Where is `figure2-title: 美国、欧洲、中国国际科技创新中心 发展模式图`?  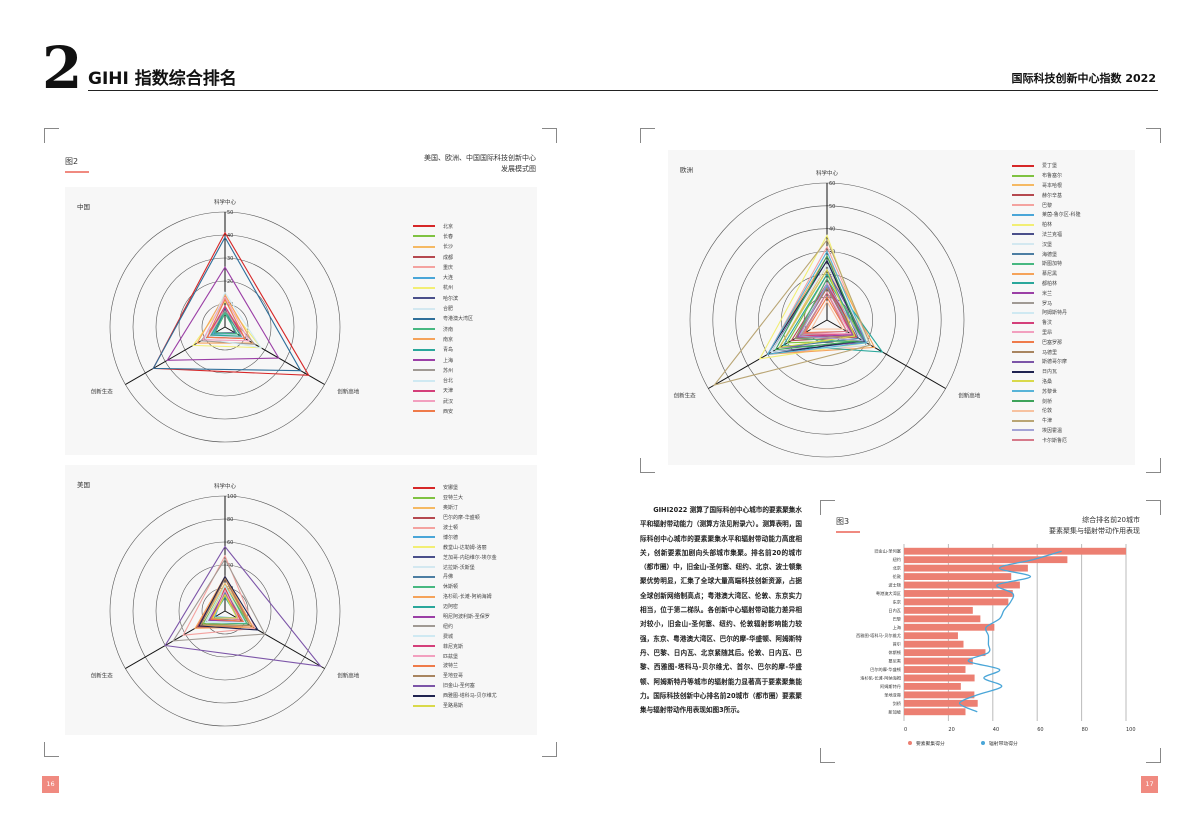
figure2-title: 美国、欧洲、中国国际科技创新中心 发展模式图 is located at coordinates (480, 164).